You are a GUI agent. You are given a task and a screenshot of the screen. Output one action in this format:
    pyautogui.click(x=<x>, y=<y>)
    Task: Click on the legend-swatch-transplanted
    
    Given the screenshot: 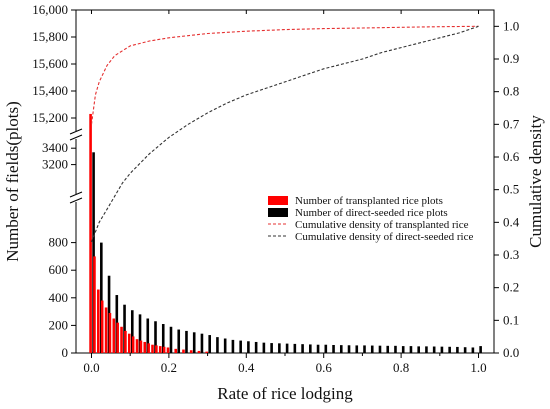 What is the action you would take?
    pyautogui.click(x=278, y=200)
    